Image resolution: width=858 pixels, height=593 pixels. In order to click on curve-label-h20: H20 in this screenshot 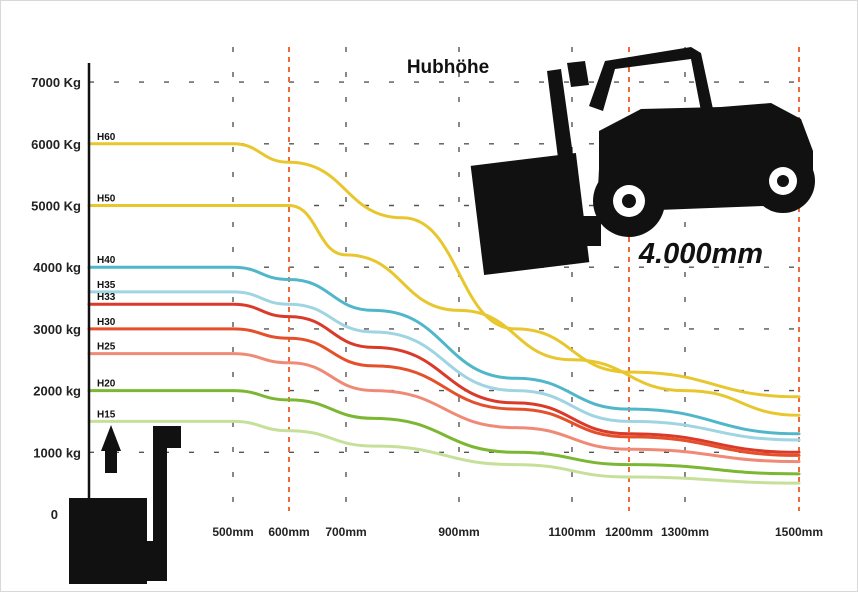, I will do `click(106, 384)`.